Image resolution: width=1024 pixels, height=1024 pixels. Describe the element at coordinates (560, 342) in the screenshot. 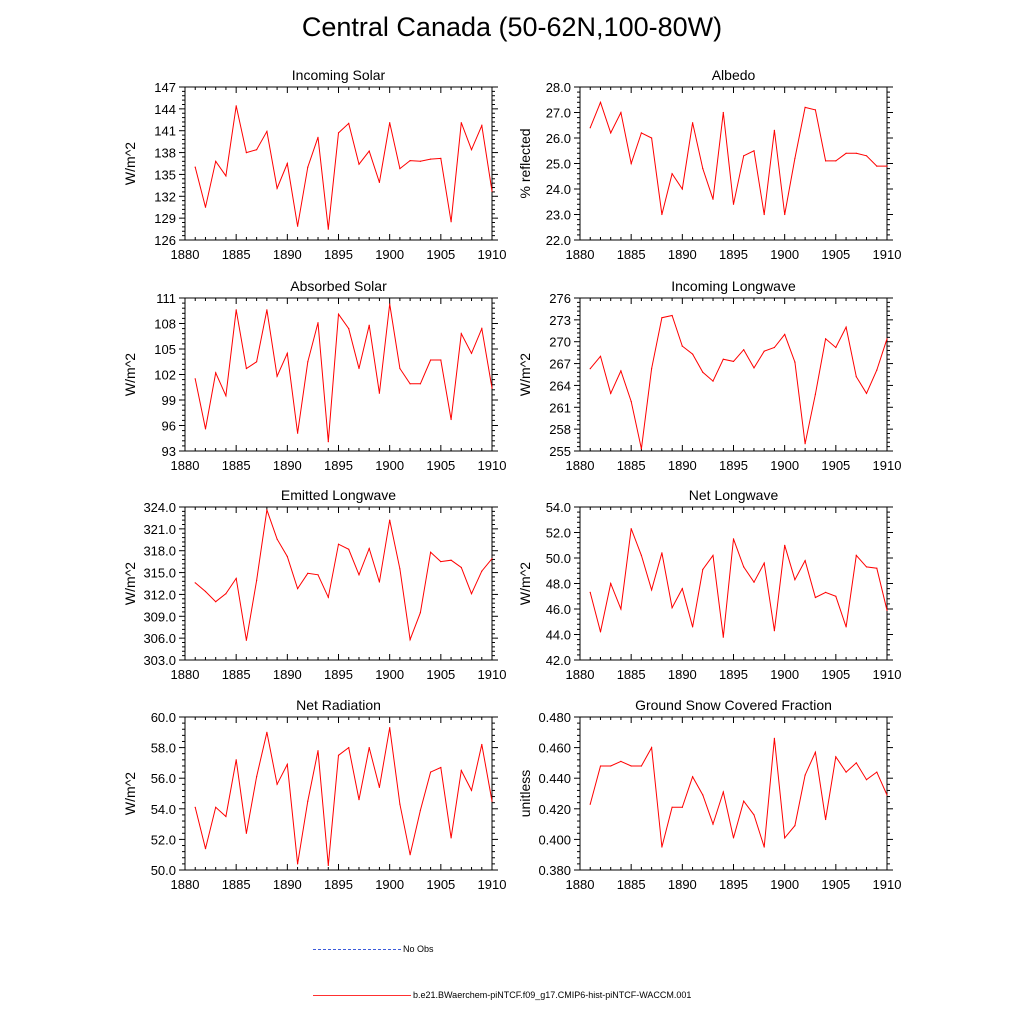

I see `y-tick-label: 270` at that location.